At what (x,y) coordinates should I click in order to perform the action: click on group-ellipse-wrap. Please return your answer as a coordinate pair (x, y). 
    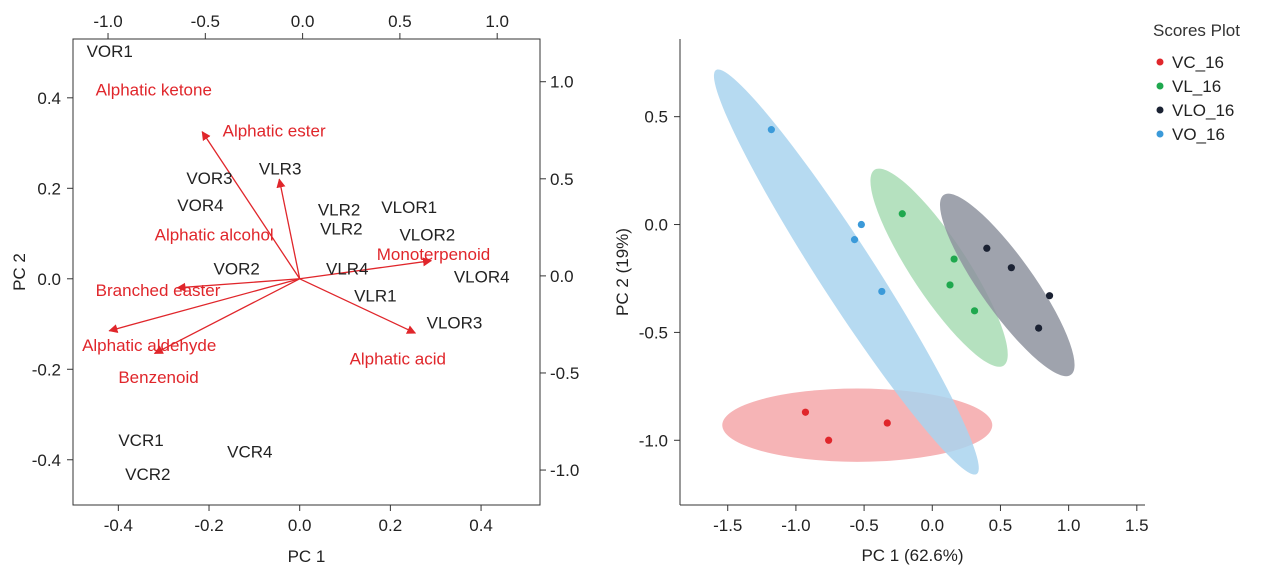
    Looking at the image, I should click on (939, 267).